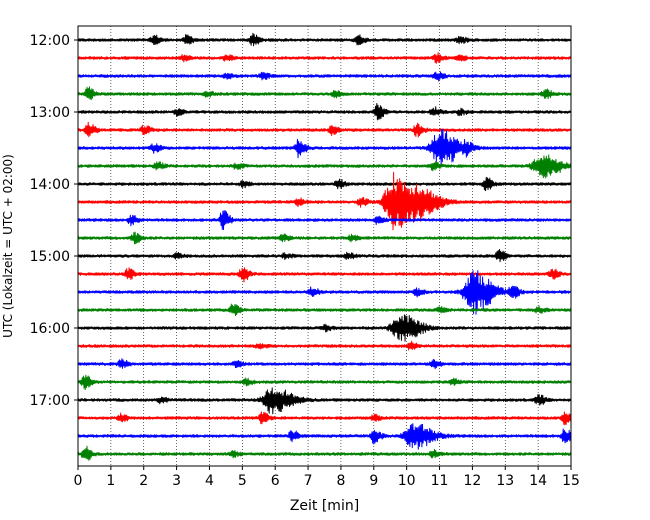 This screenshot has width=650, height=520. Describe the element at coordinates (54, 221) in the screenshot. I see `y-axis-ticks: 12:00 13:00 14:00 15:00 16:00 17:00` at that location.